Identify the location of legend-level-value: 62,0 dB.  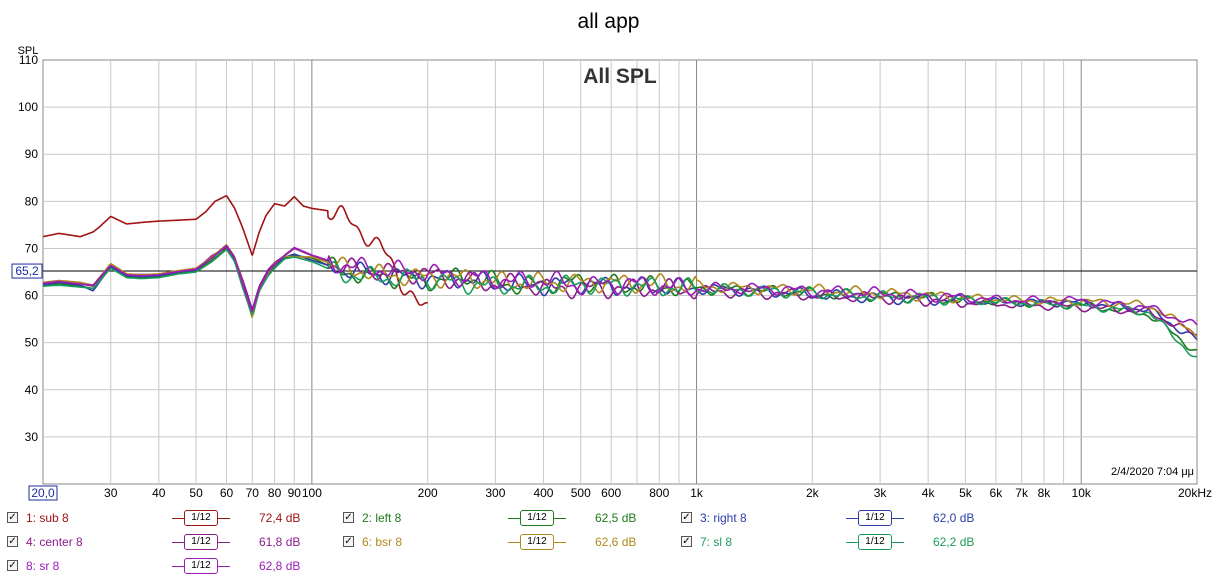
(954, 518).